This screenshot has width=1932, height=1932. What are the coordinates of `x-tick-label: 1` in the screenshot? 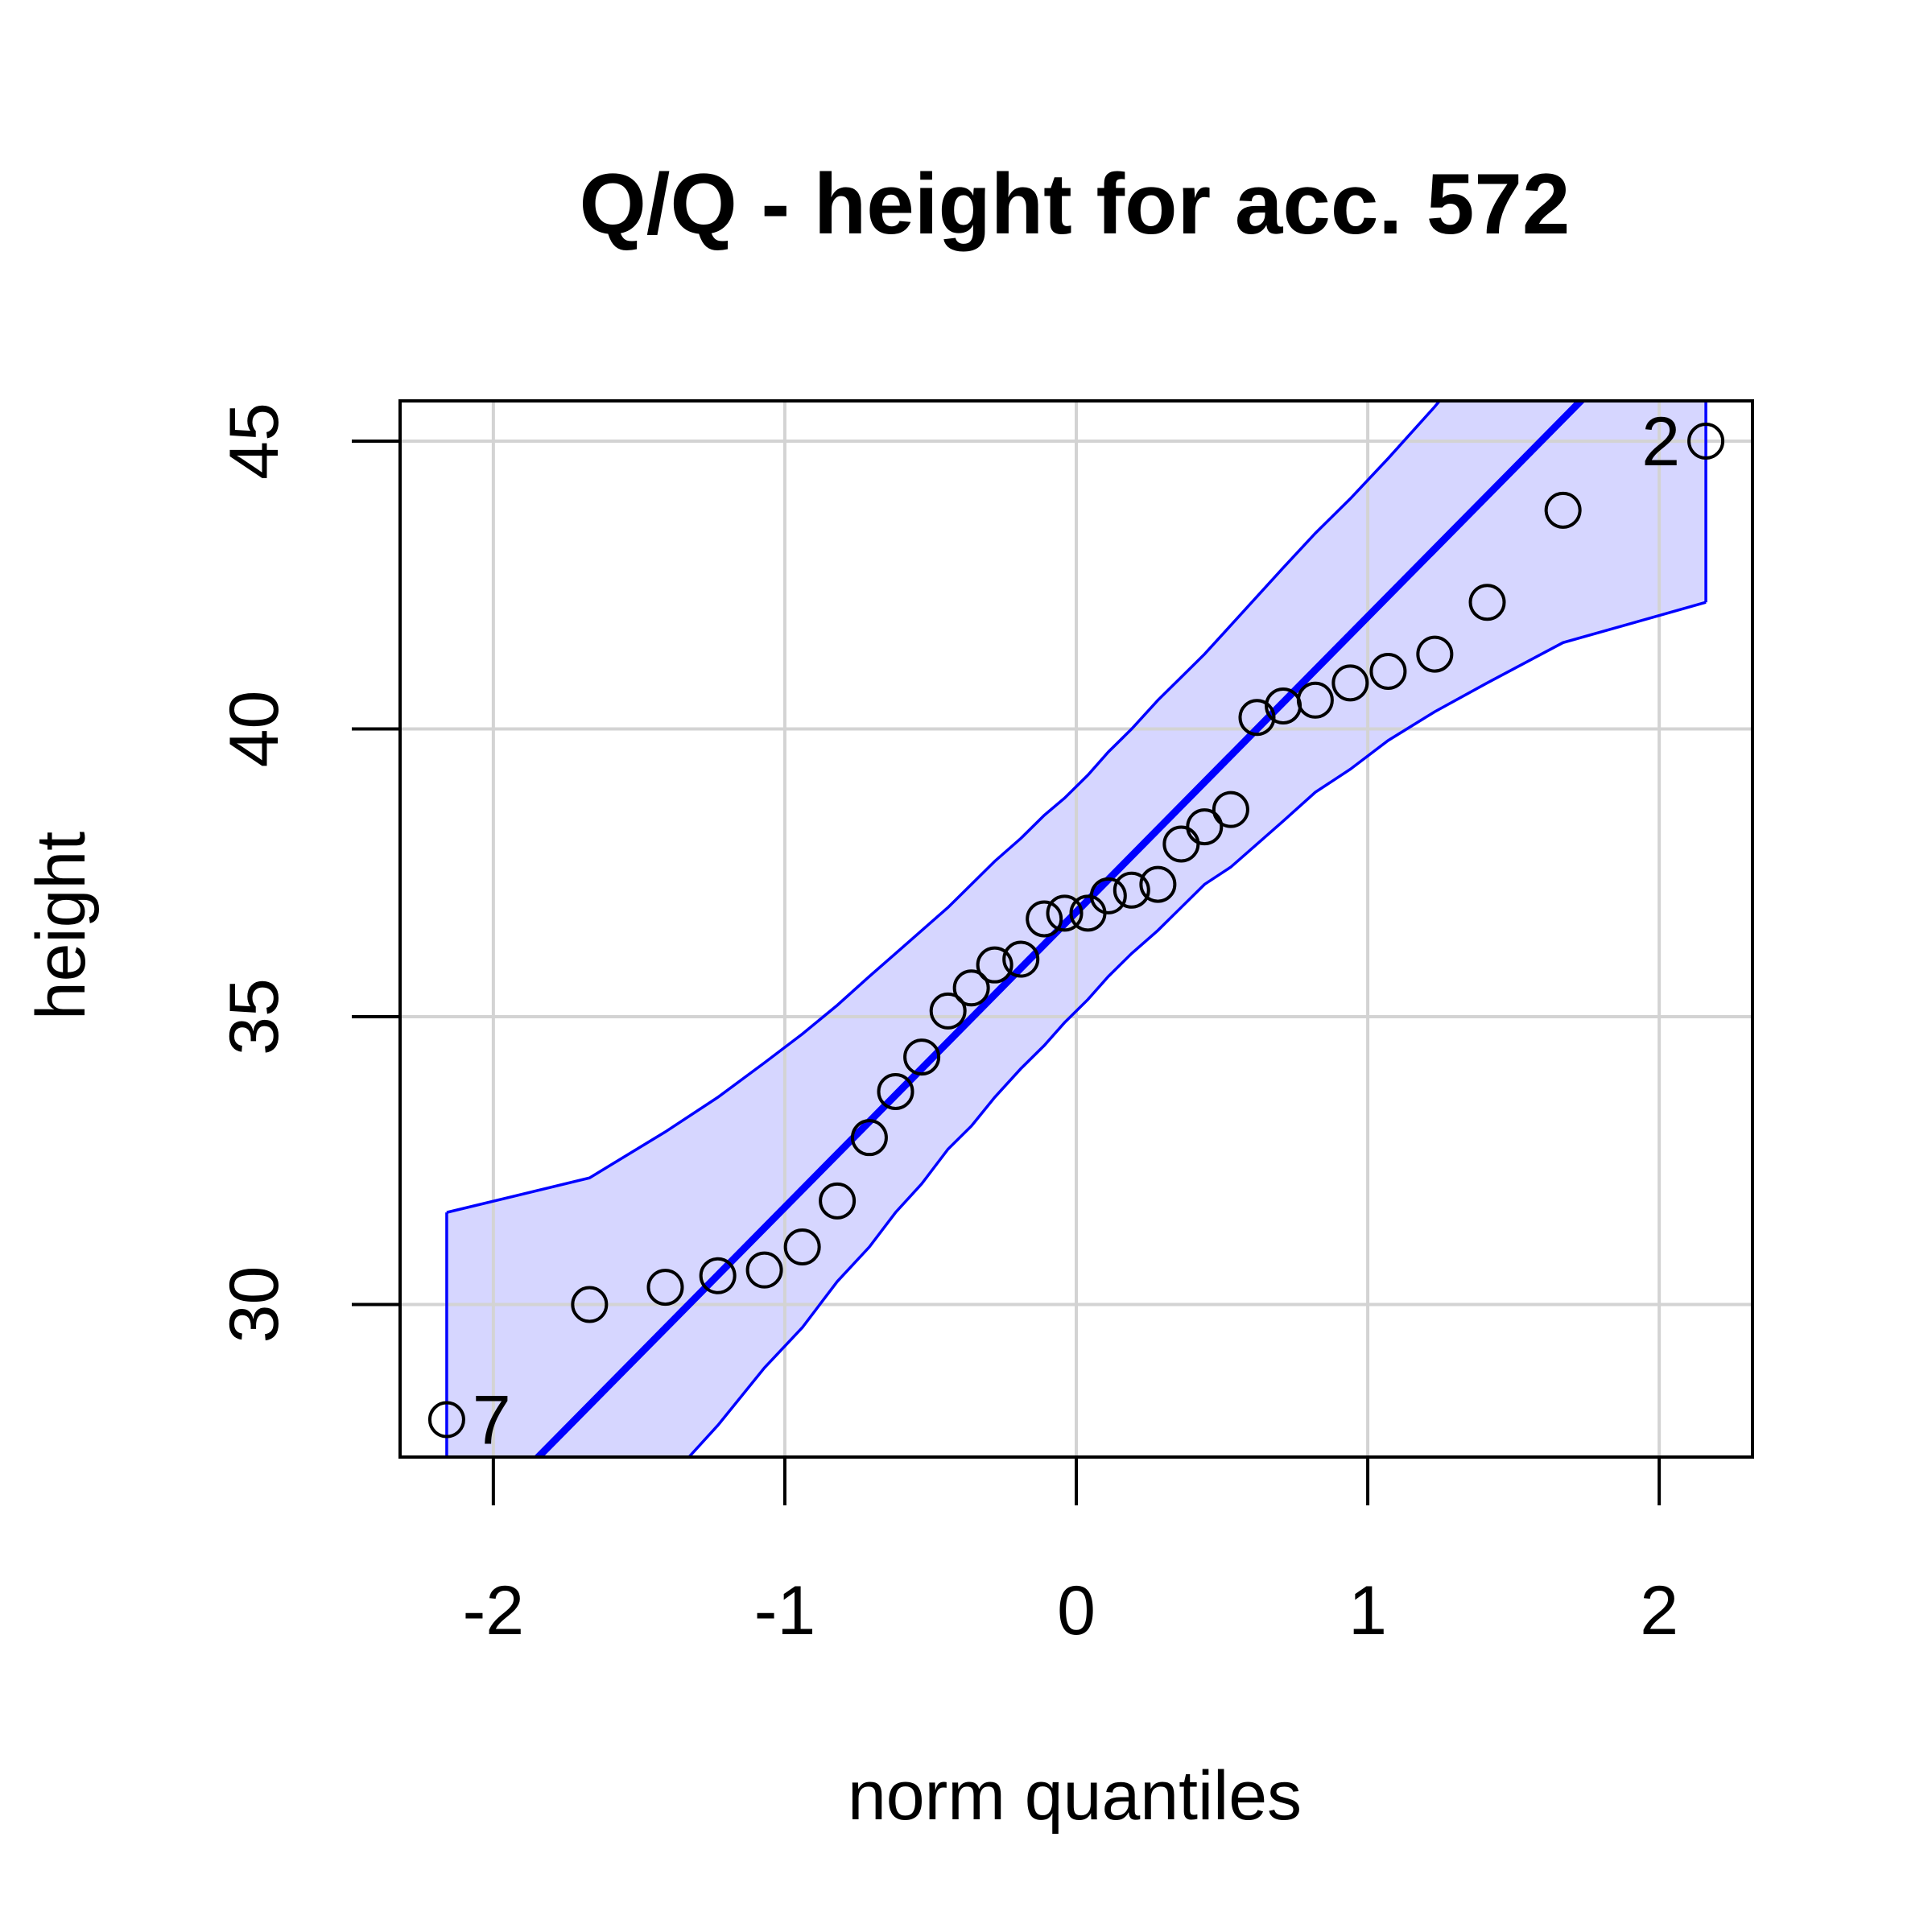 It's located at (1367, 1610).